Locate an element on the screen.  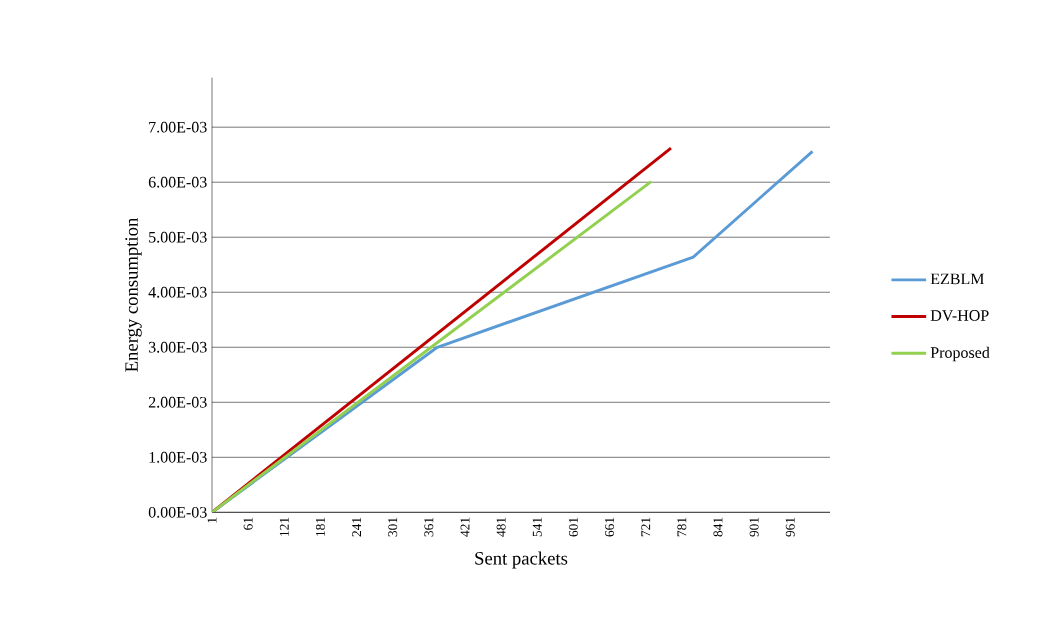
y-tick-label: 4.00E-03 is located at coordinates (177, 292).